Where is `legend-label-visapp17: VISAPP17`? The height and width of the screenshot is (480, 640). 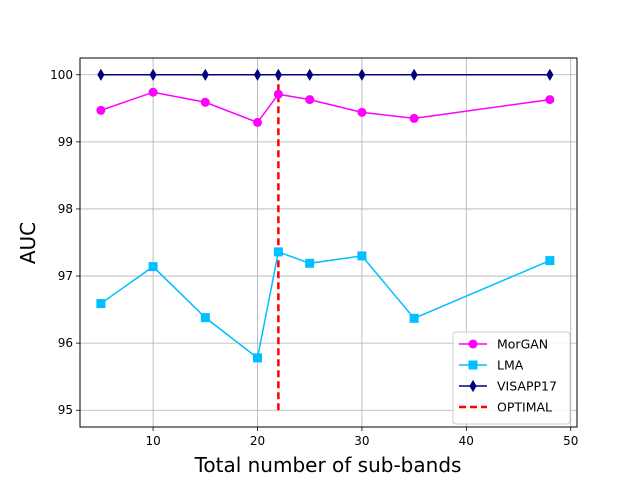 legend-label-visapp17: VISAPP17 is located at coordinates (527, 386).